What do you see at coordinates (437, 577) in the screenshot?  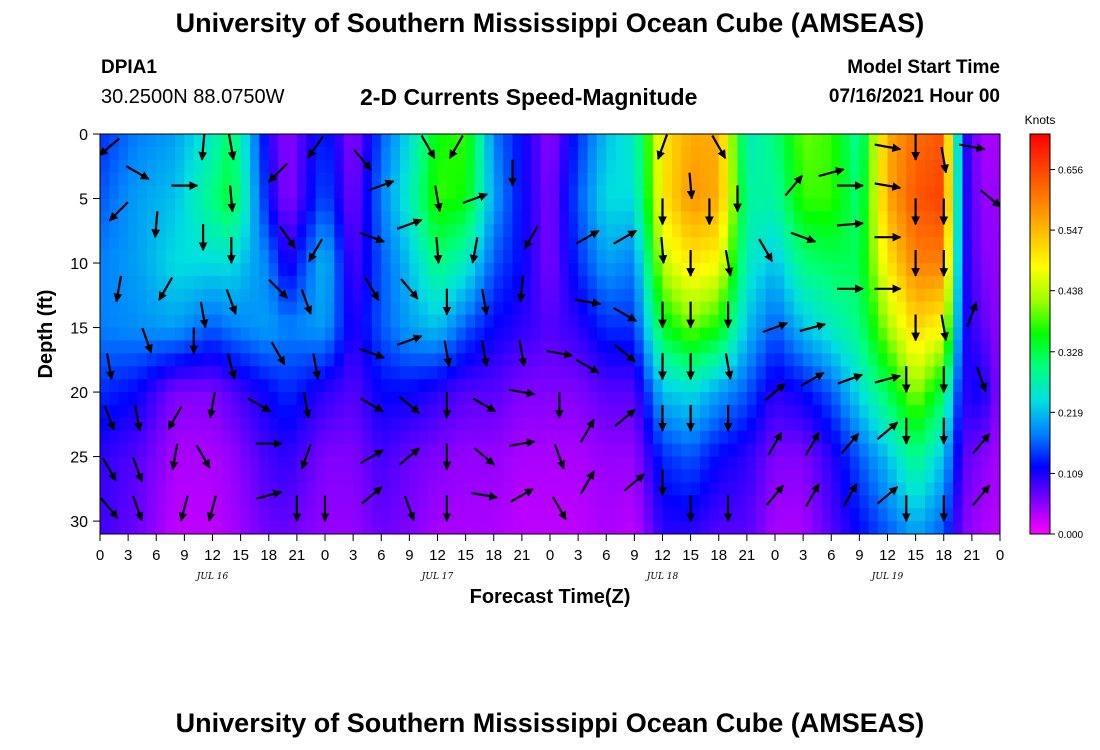 I see `day-label: JUL 17` at bounding box center [437, 577].